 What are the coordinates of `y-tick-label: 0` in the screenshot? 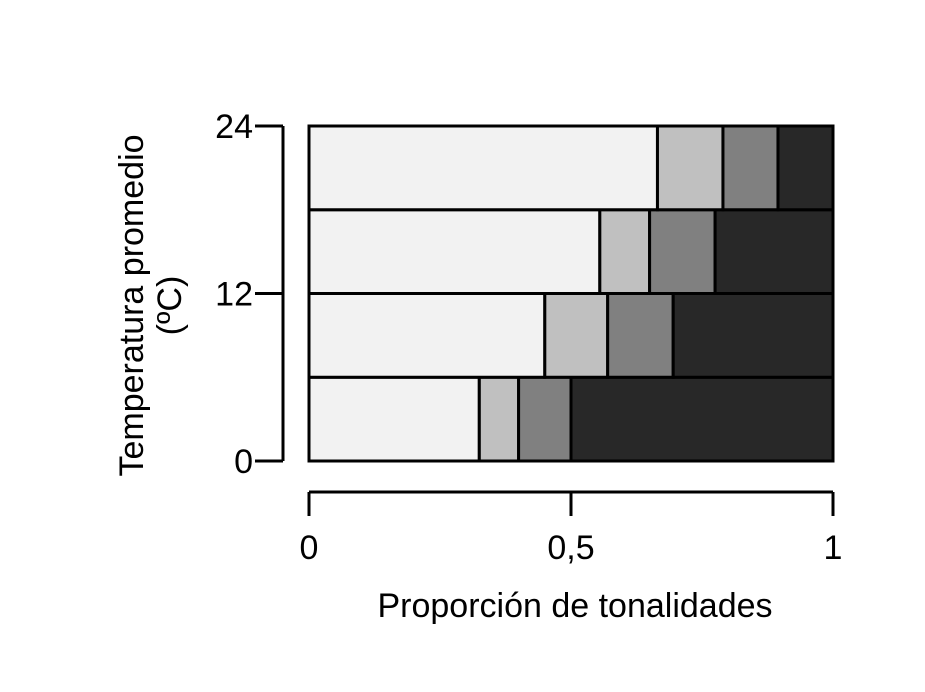 It's located at (243, 462).